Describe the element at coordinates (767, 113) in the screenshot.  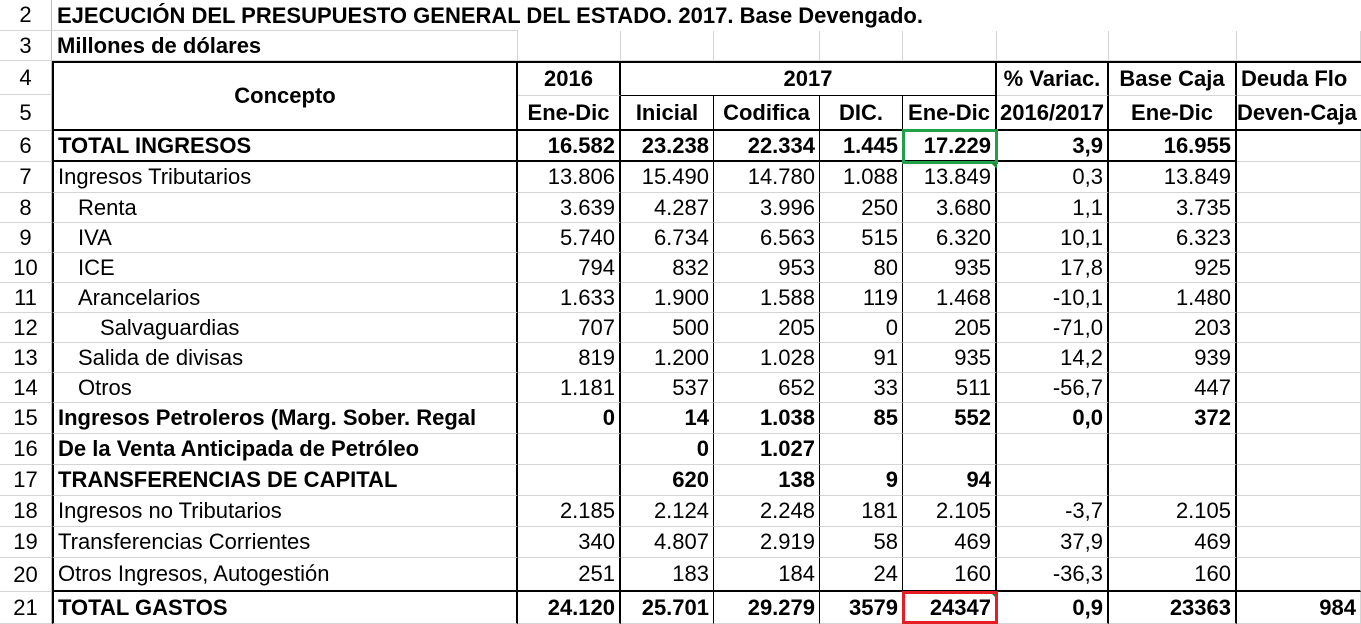
I see `sub-codifica: Codifica` at that location.